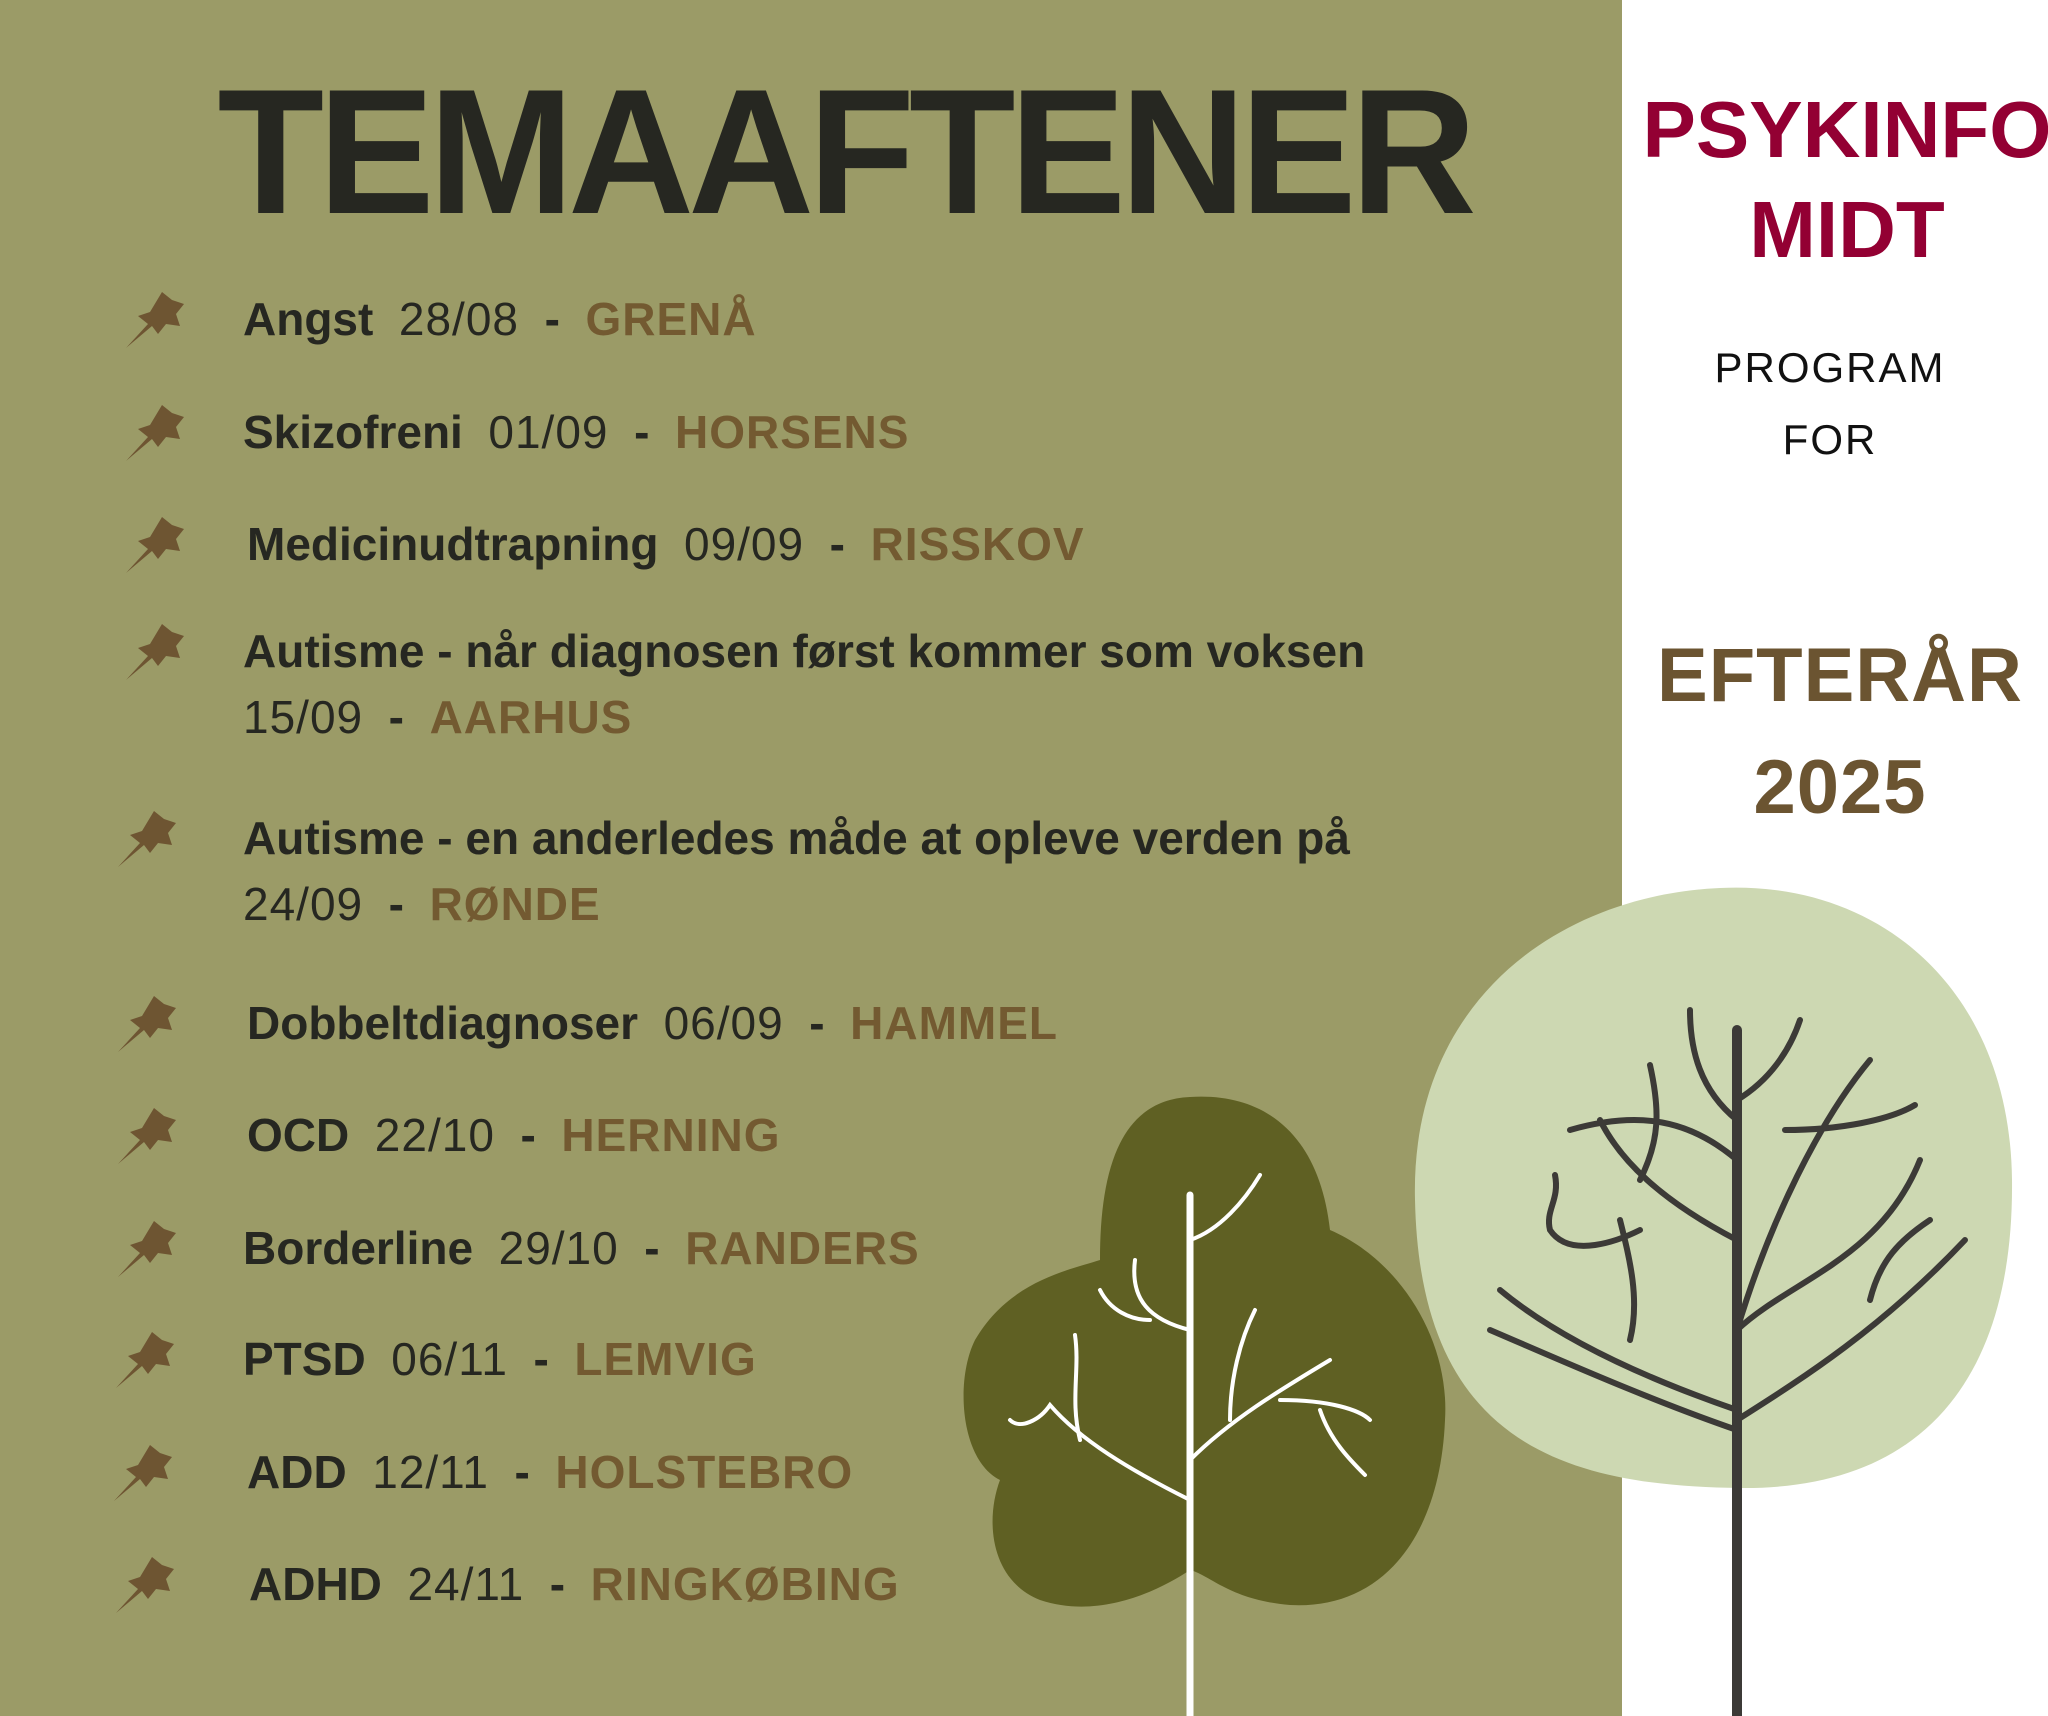 This screenshot has height=1716, width=2048. What do you see at coordinates (430, 1472) in the screenshot?
I see `event-date: 12/11` at bounding box center [430, 1472].